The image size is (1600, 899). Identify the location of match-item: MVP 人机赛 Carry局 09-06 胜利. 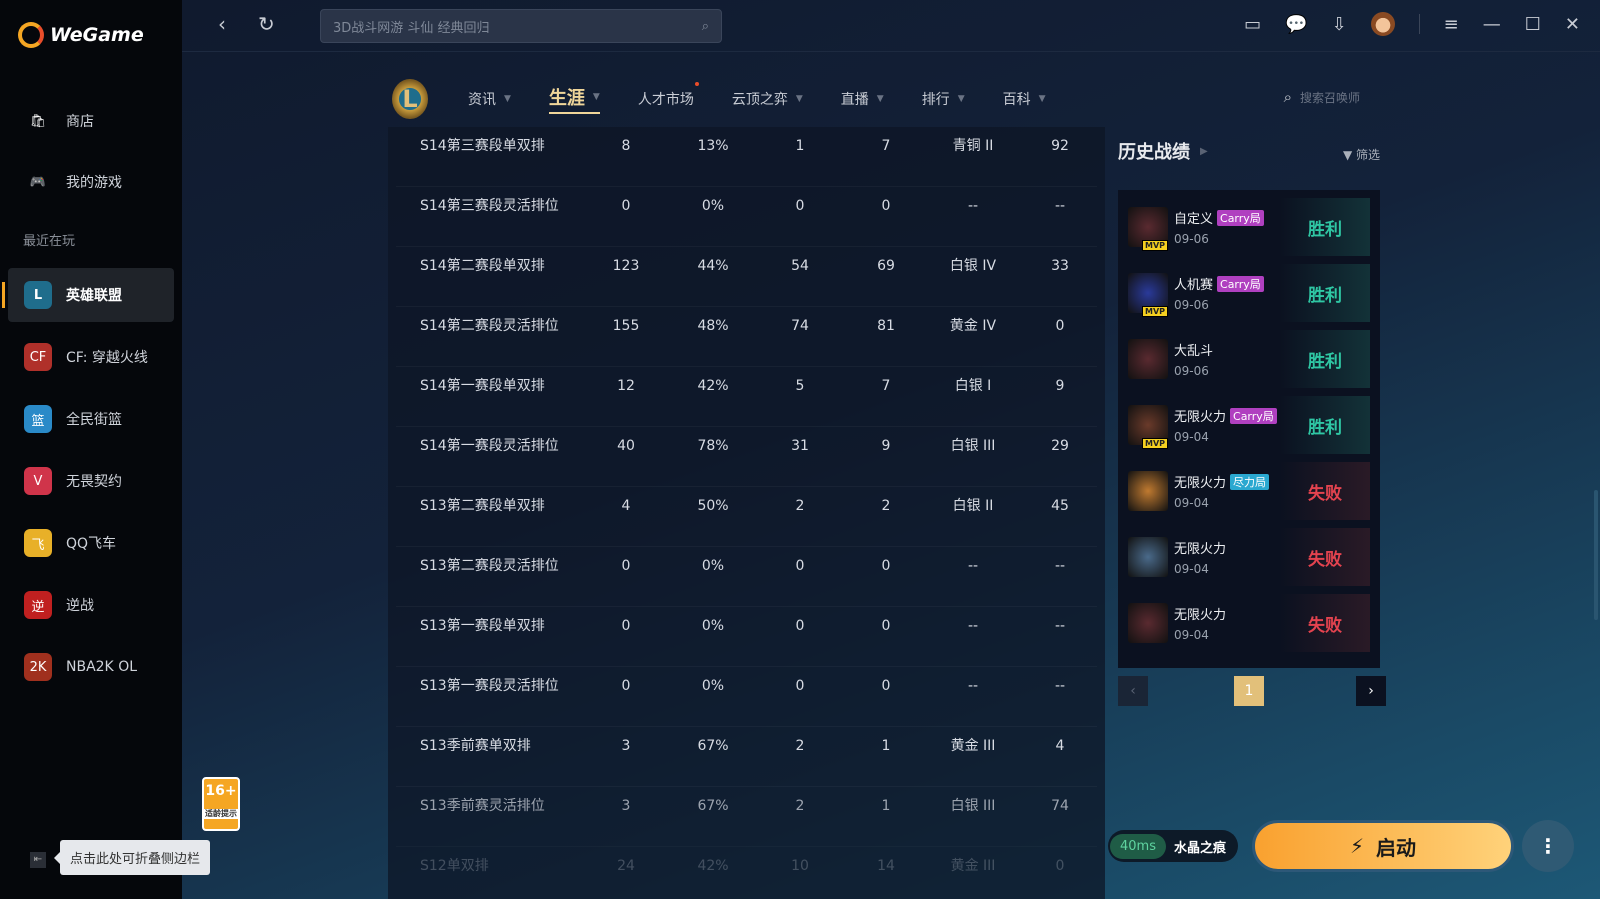
(1249, 293).